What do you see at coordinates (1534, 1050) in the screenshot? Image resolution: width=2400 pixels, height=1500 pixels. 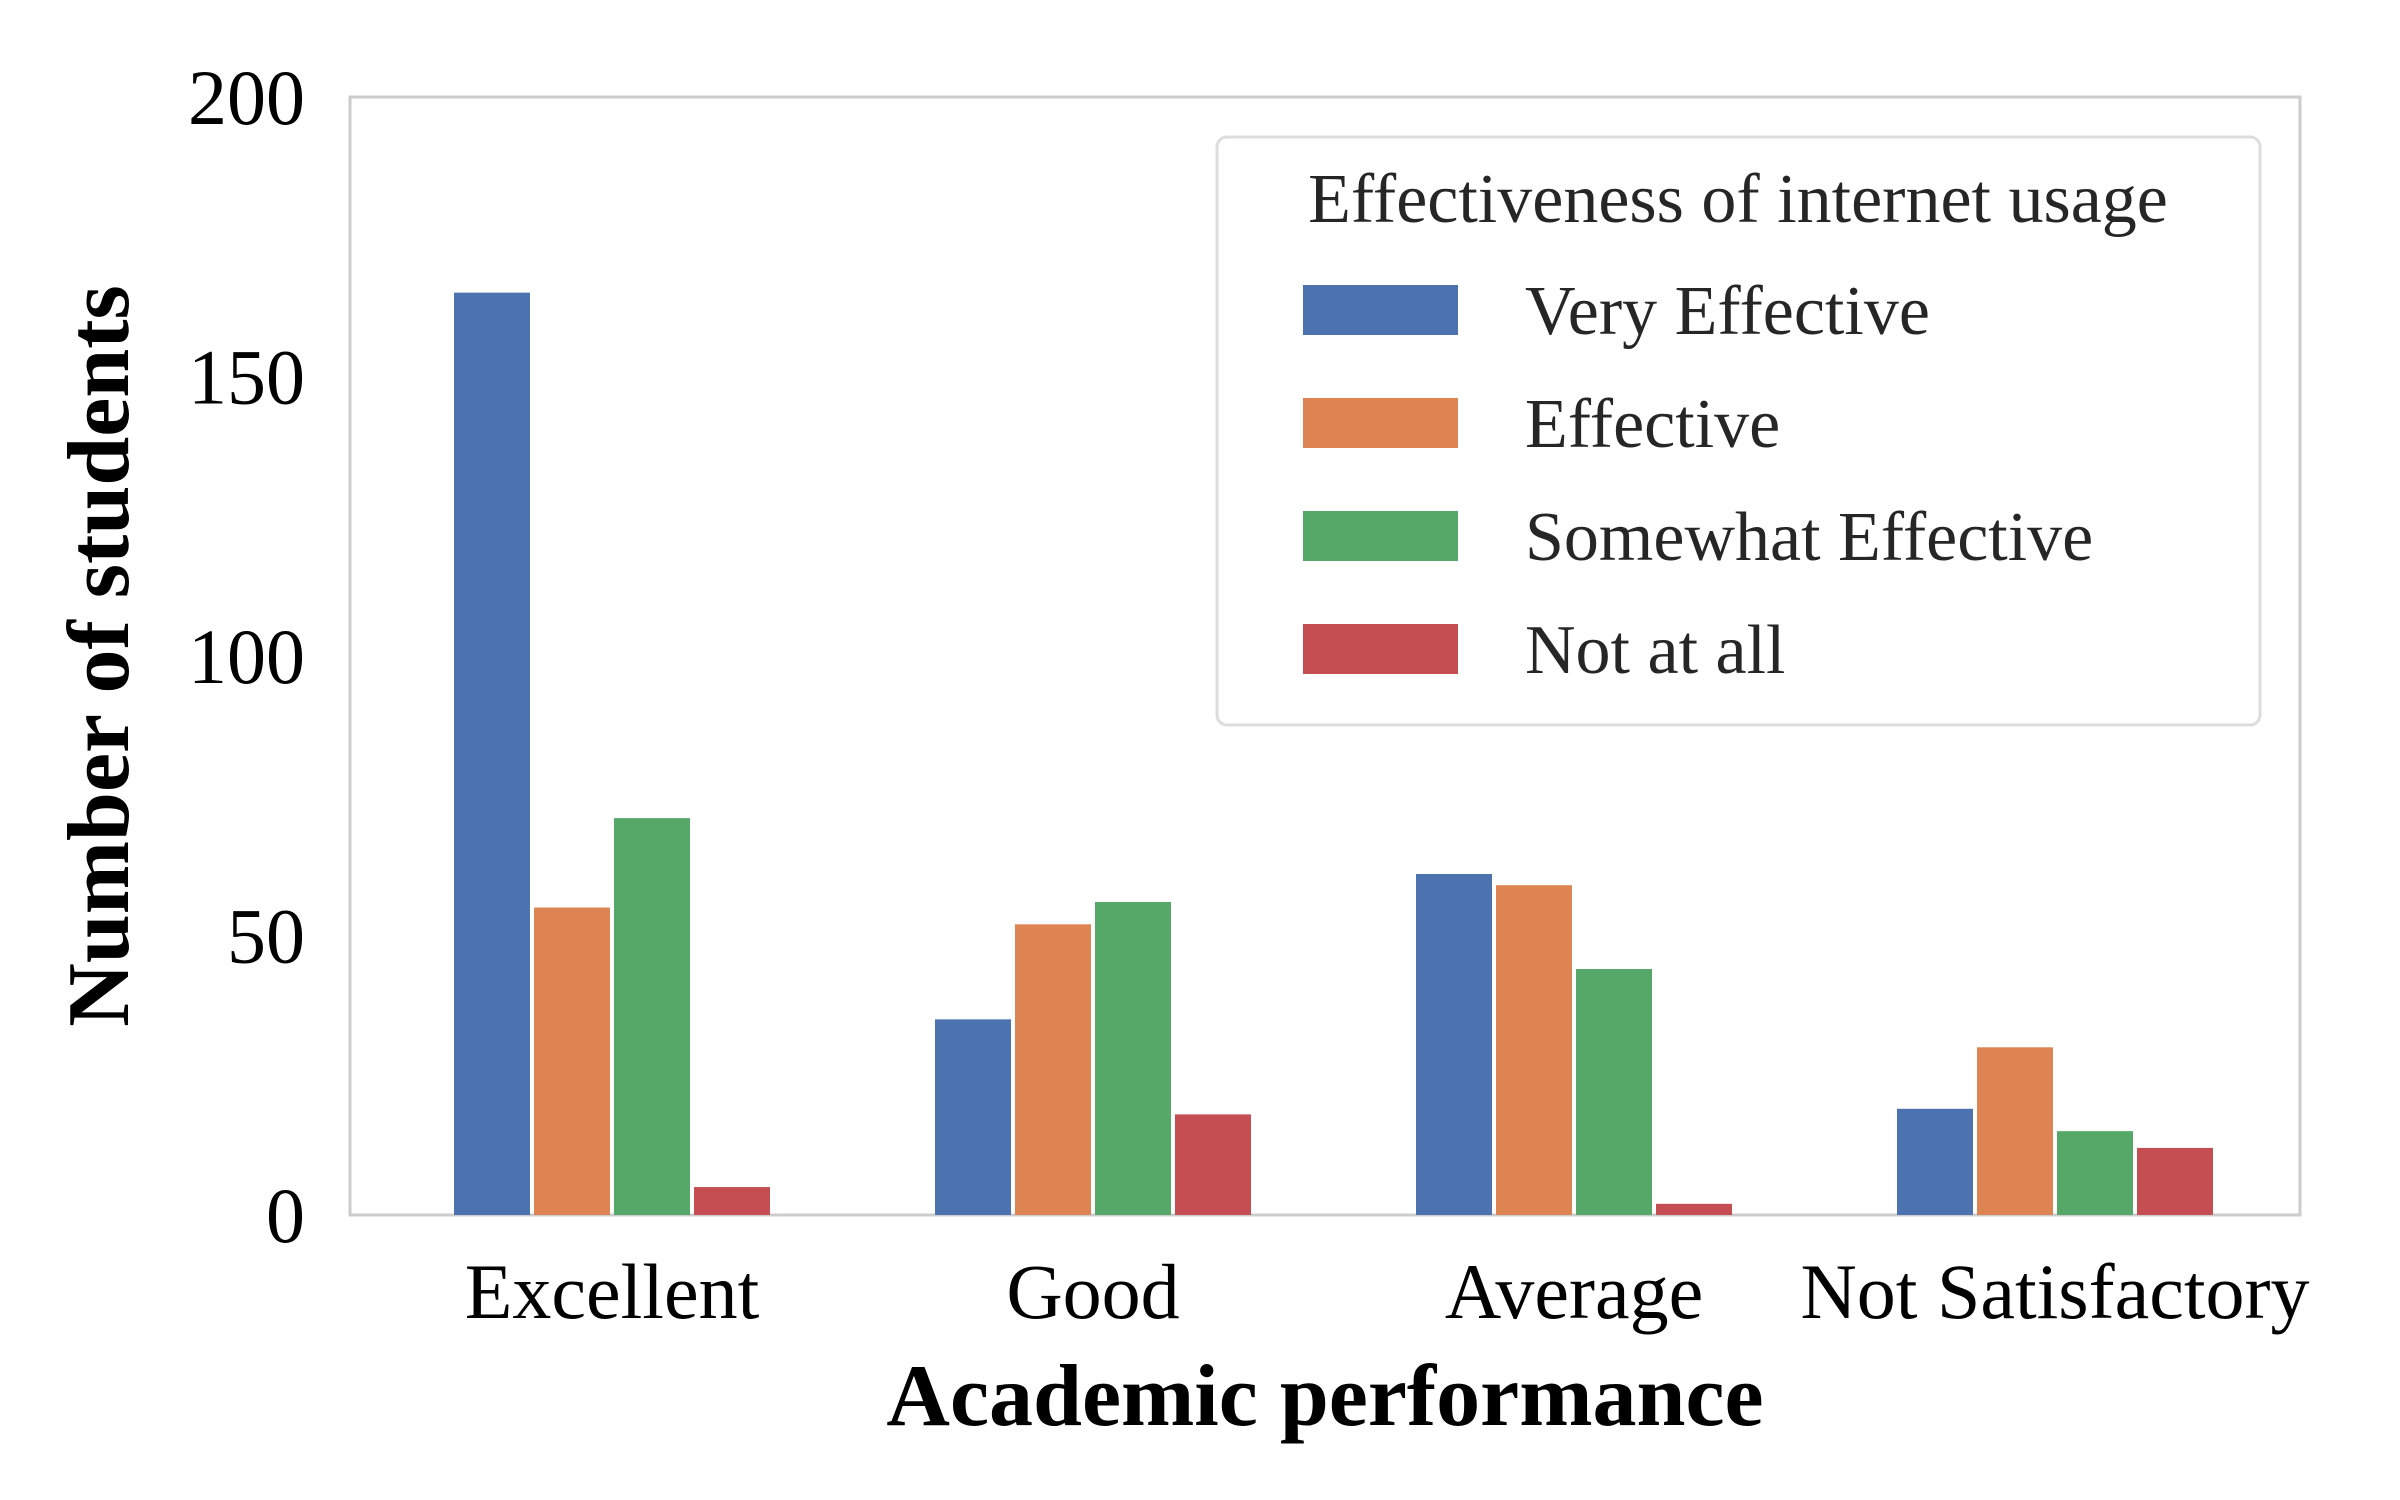 I see `bar-effective-average` at bounding box center [1534, 1050].